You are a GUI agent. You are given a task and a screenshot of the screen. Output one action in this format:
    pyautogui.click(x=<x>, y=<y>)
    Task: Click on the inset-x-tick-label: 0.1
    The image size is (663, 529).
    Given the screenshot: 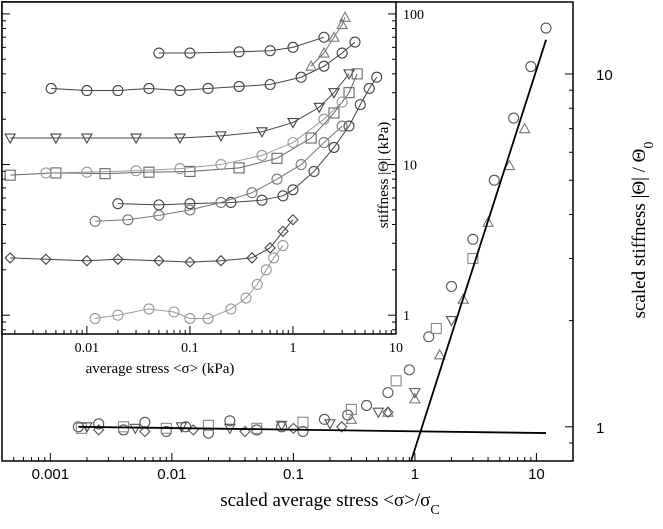 What is the action you would take?
    pyautogui.click(x=190, y=348)
    